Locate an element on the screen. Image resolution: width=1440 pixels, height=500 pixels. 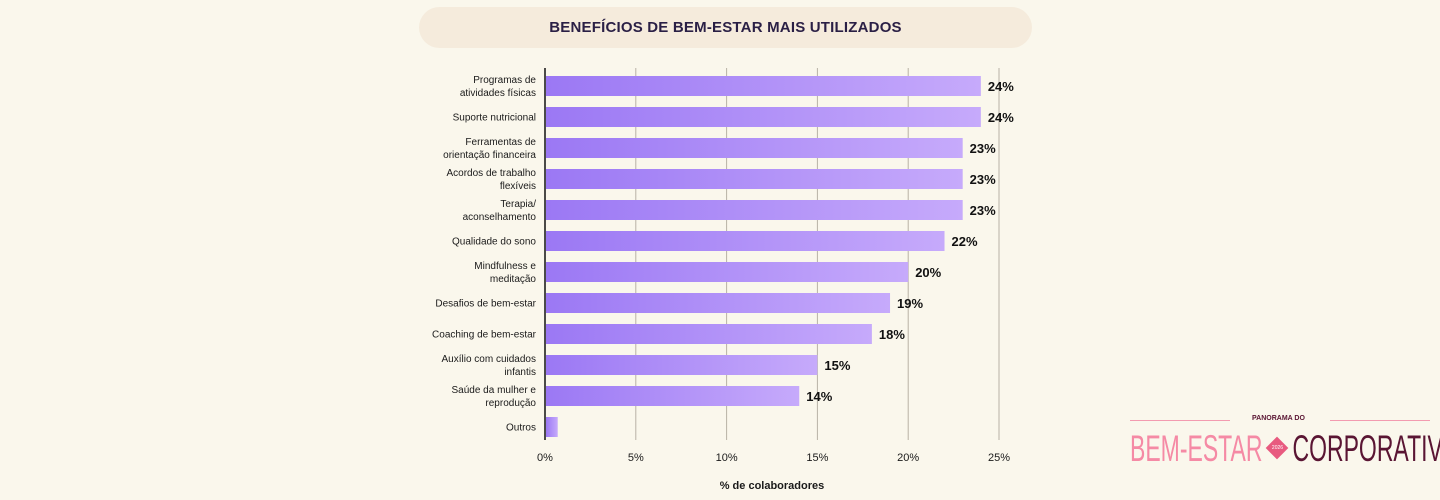
category-label-line: Desafios de bem-estar is located at coordinates (485, 304).